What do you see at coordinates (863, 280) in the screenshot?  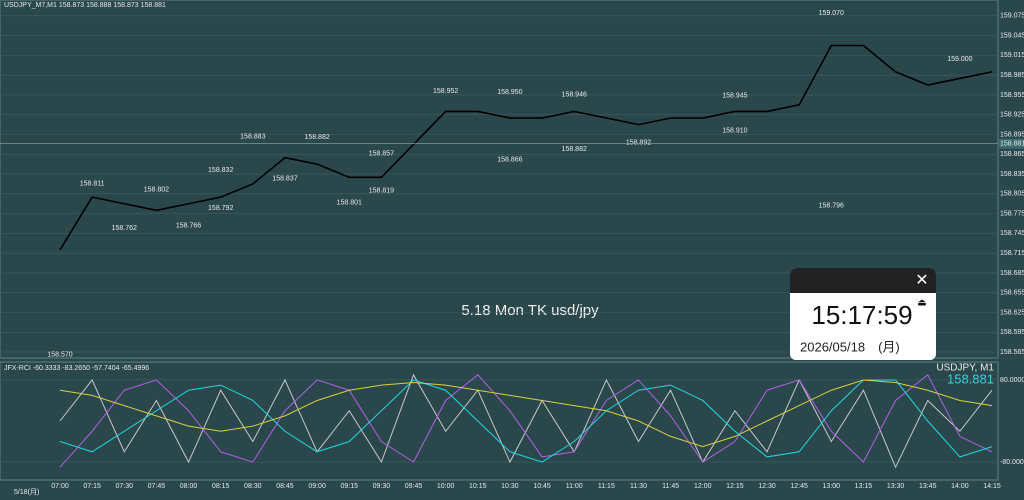 I see `clock-header` at bounding box center [863, 280].